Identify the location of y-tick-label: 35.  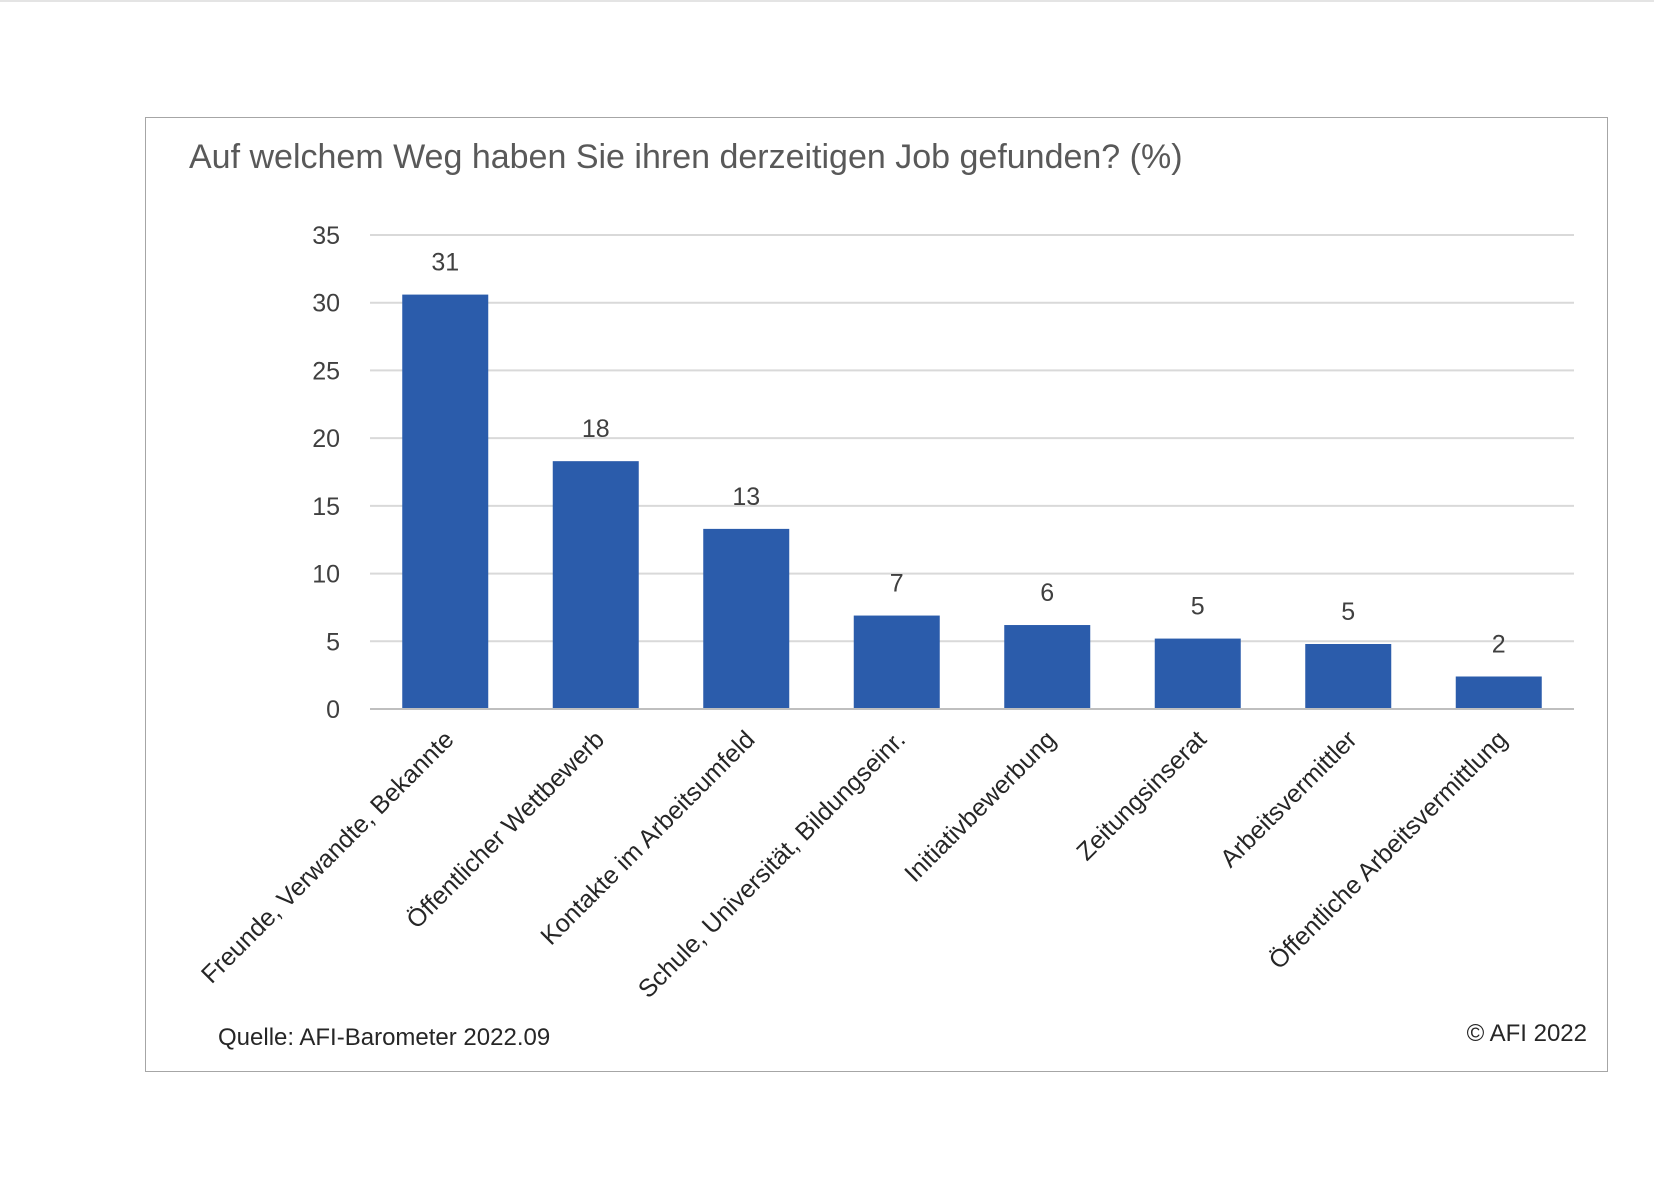
(326, 236).